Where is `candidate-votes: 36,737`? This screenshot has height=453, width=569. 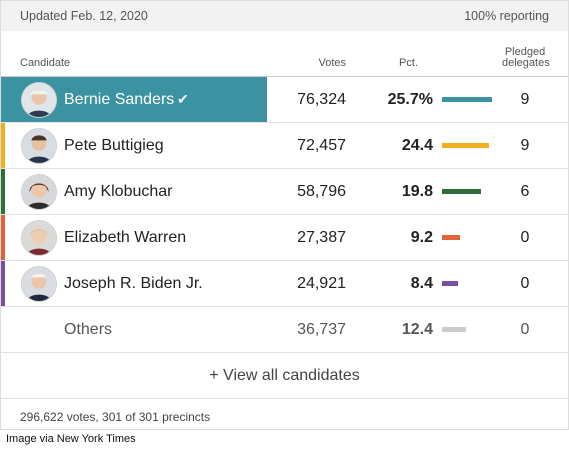
candidate-votes: 36,737 is located at coordinates (321, 329).